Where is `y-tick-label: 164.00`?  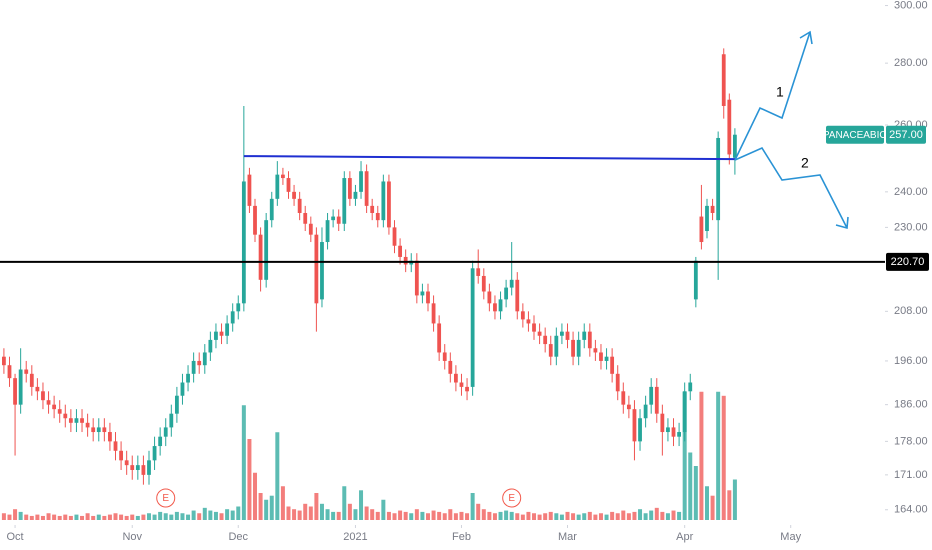 y-tick-label: 164.00 is located at coordinates (911, 510).